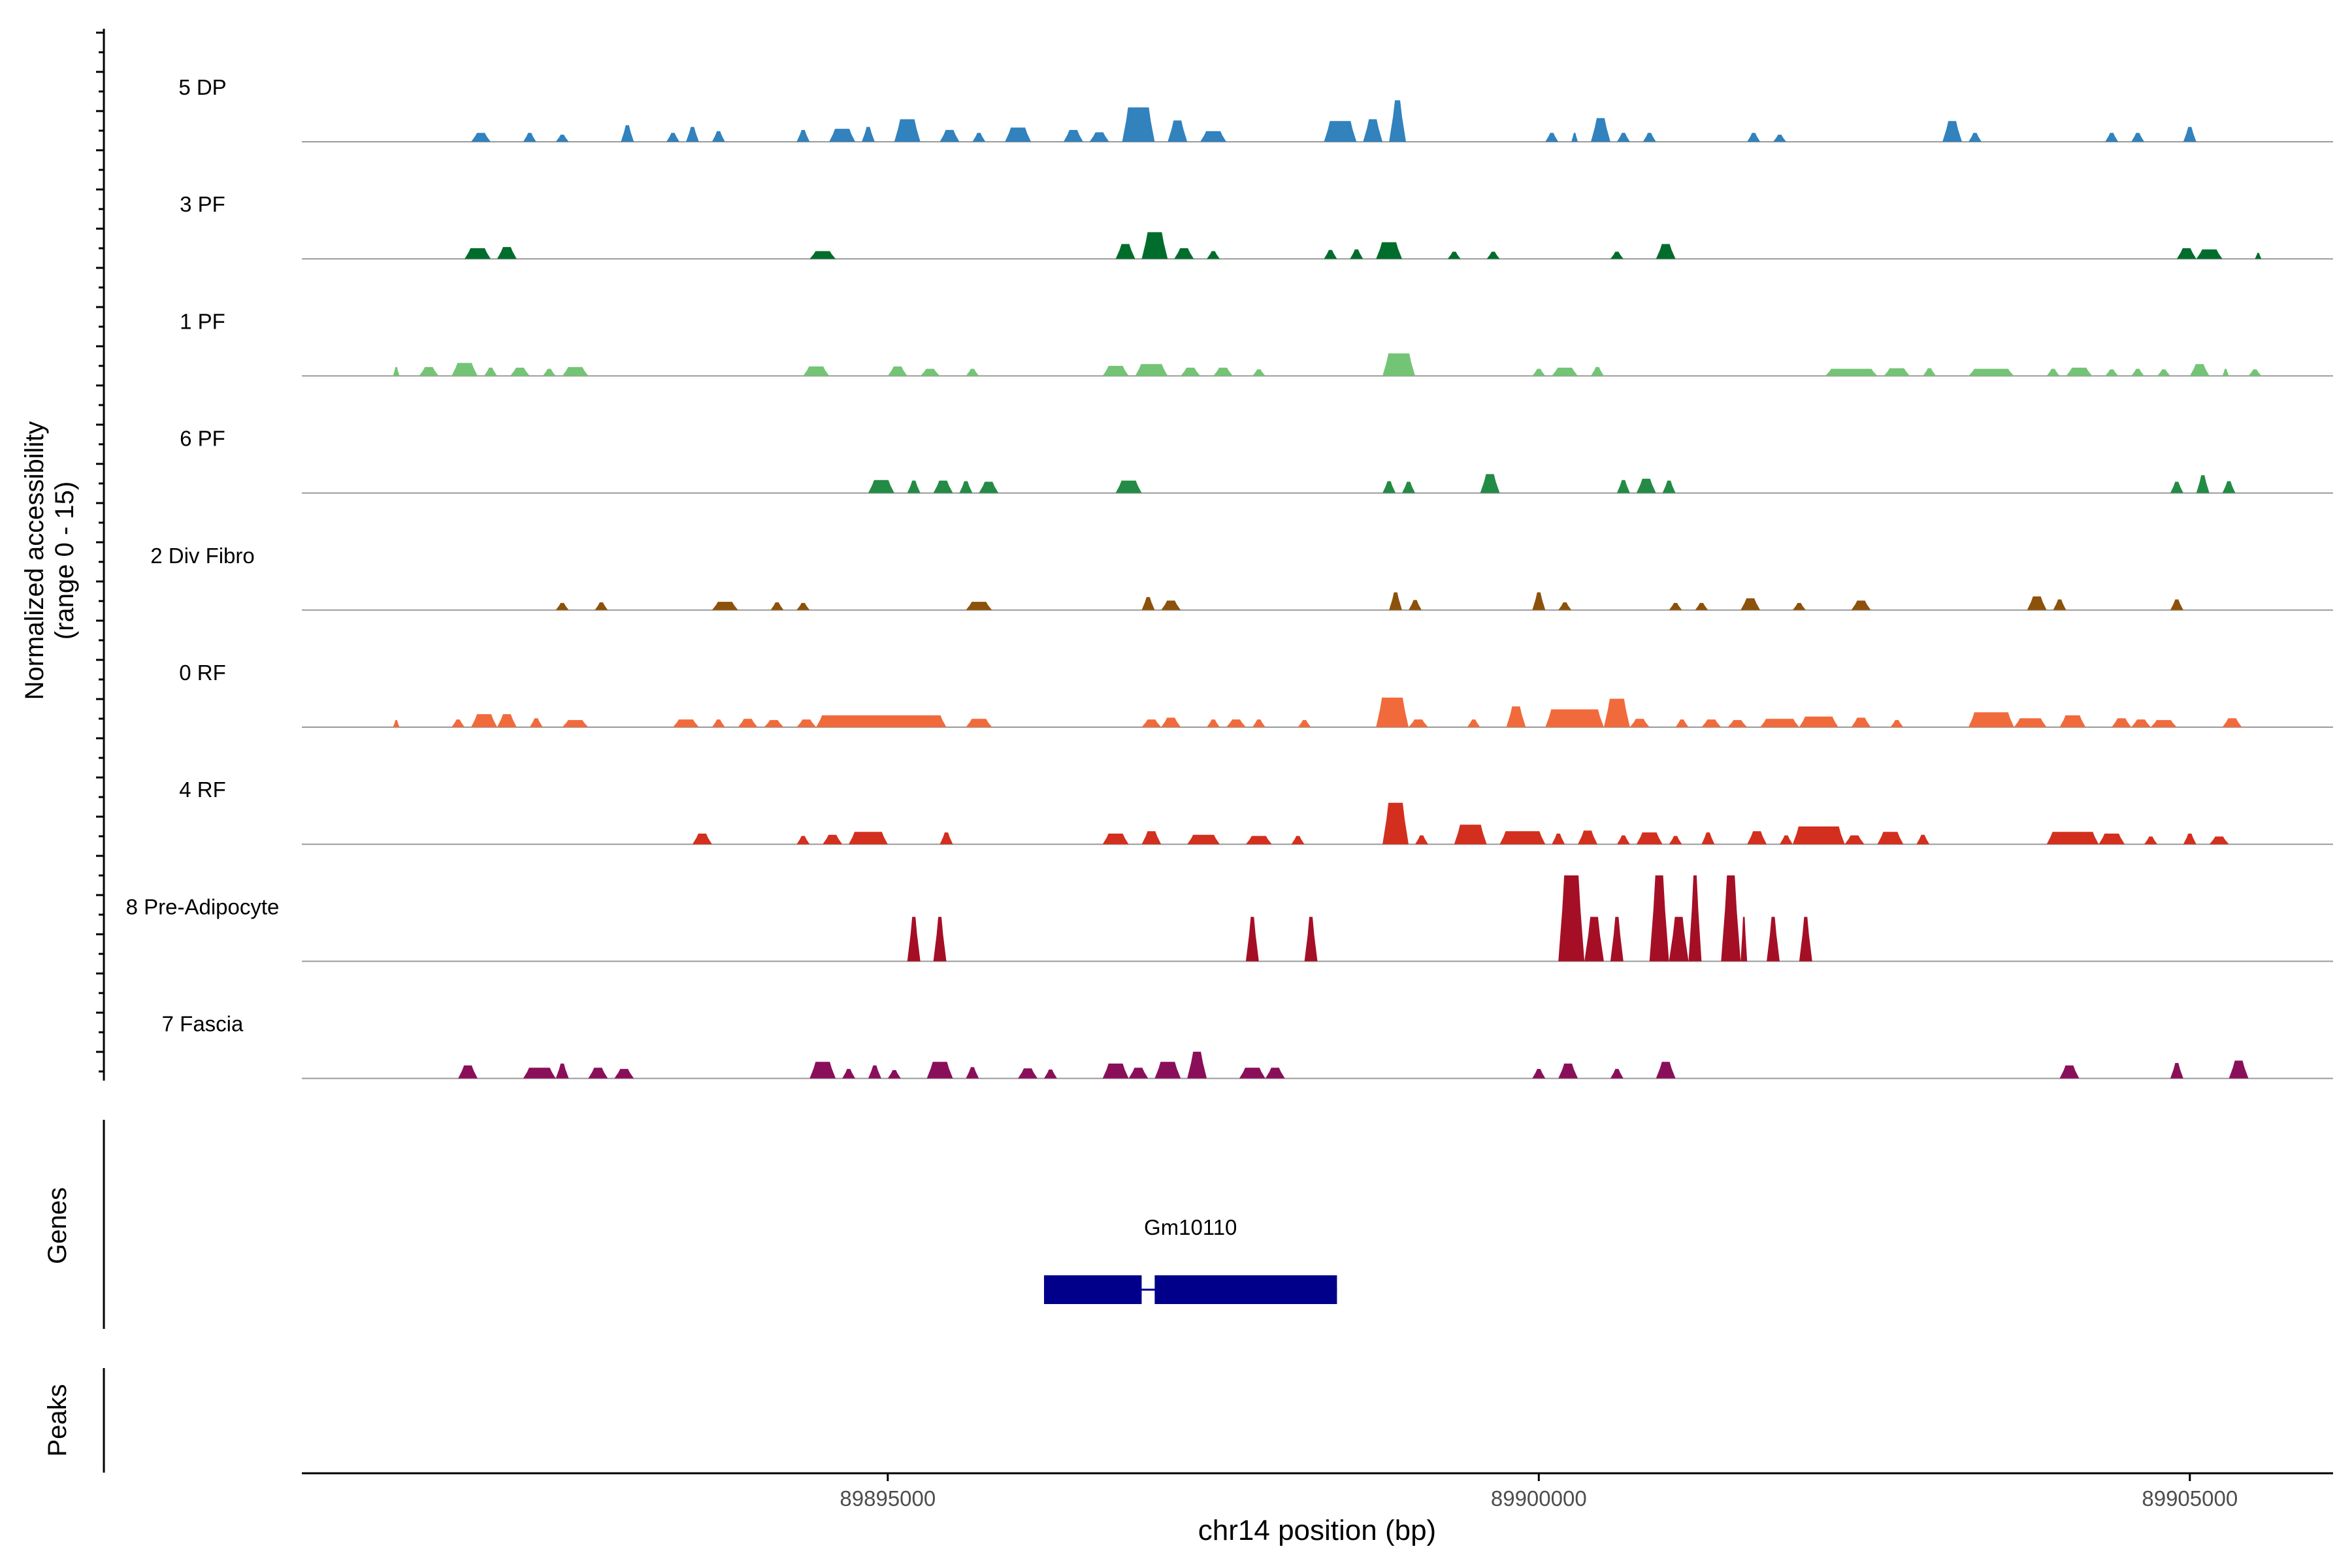 The image size is (2352, 1568). What do you see at coordinates (202, 204) in the screenshot?
I see `track-label: 3 PF` at bounding box center [202, 204].